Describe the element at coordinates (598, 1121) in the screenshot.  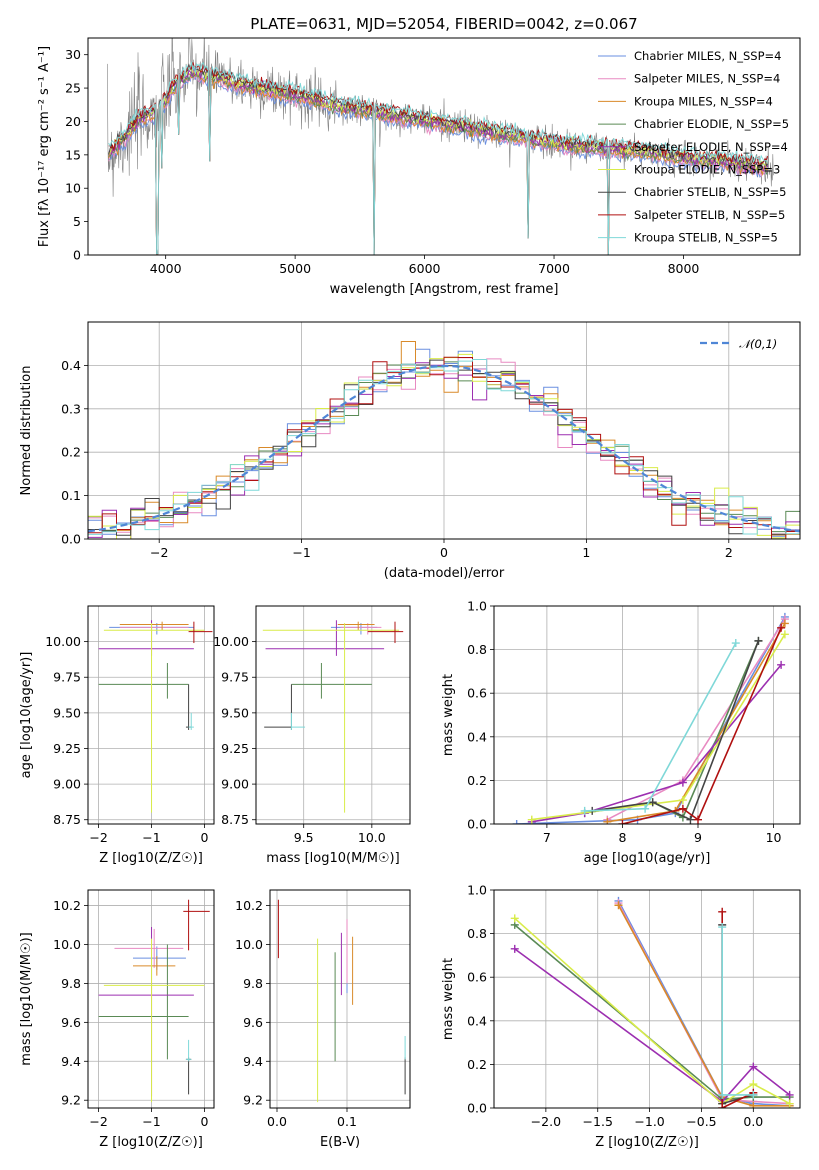
I see `x-tick-label: −1.5` at that location.